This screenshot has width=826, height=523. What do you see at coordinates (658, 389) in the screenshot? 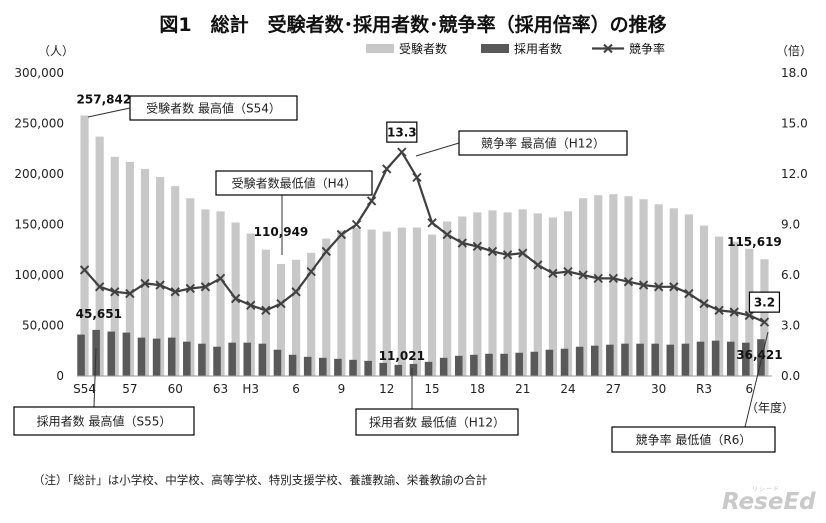
I see `x-tick-label: 30` at bounding box center [658, 389].